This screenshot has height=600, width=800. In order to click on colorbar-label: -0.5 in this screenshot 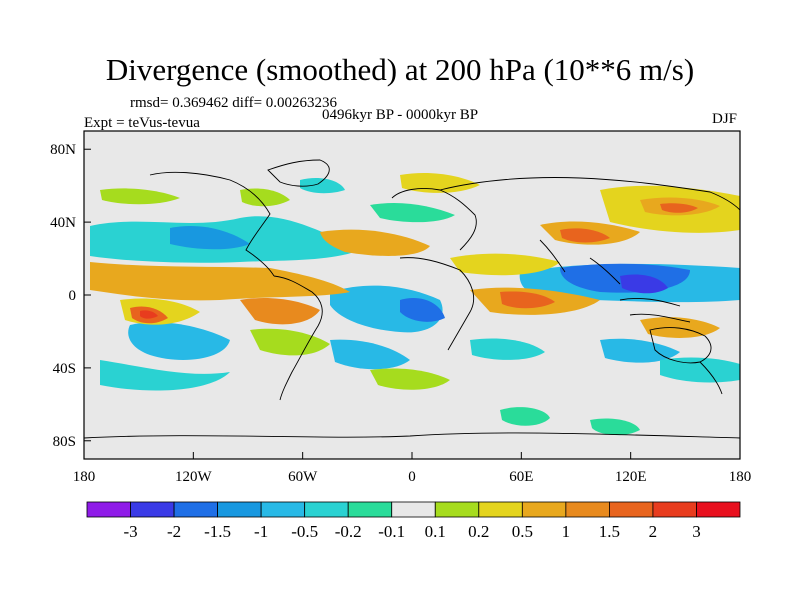, I will do `click(304, 531)`.